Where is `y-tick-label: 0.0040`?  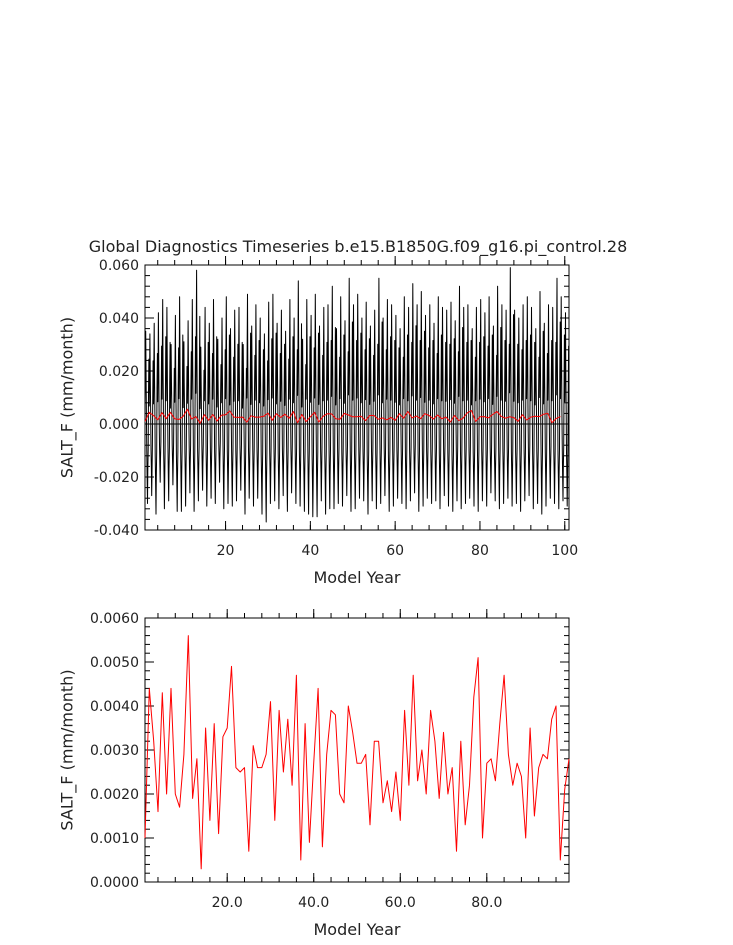 y-tick-label: 0.0040 is located at coordinates (114, 707).